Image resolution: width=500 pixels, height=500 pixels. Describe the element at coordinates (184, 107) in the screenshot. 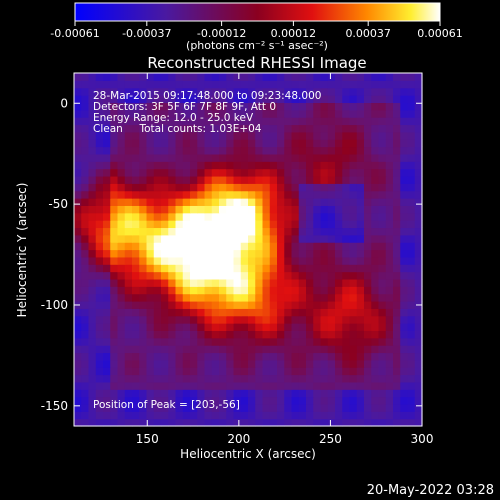

I see `annotation-detectors: Detectors: 3F 5F 6F 7F 8F 9F, Att 0` at that location.